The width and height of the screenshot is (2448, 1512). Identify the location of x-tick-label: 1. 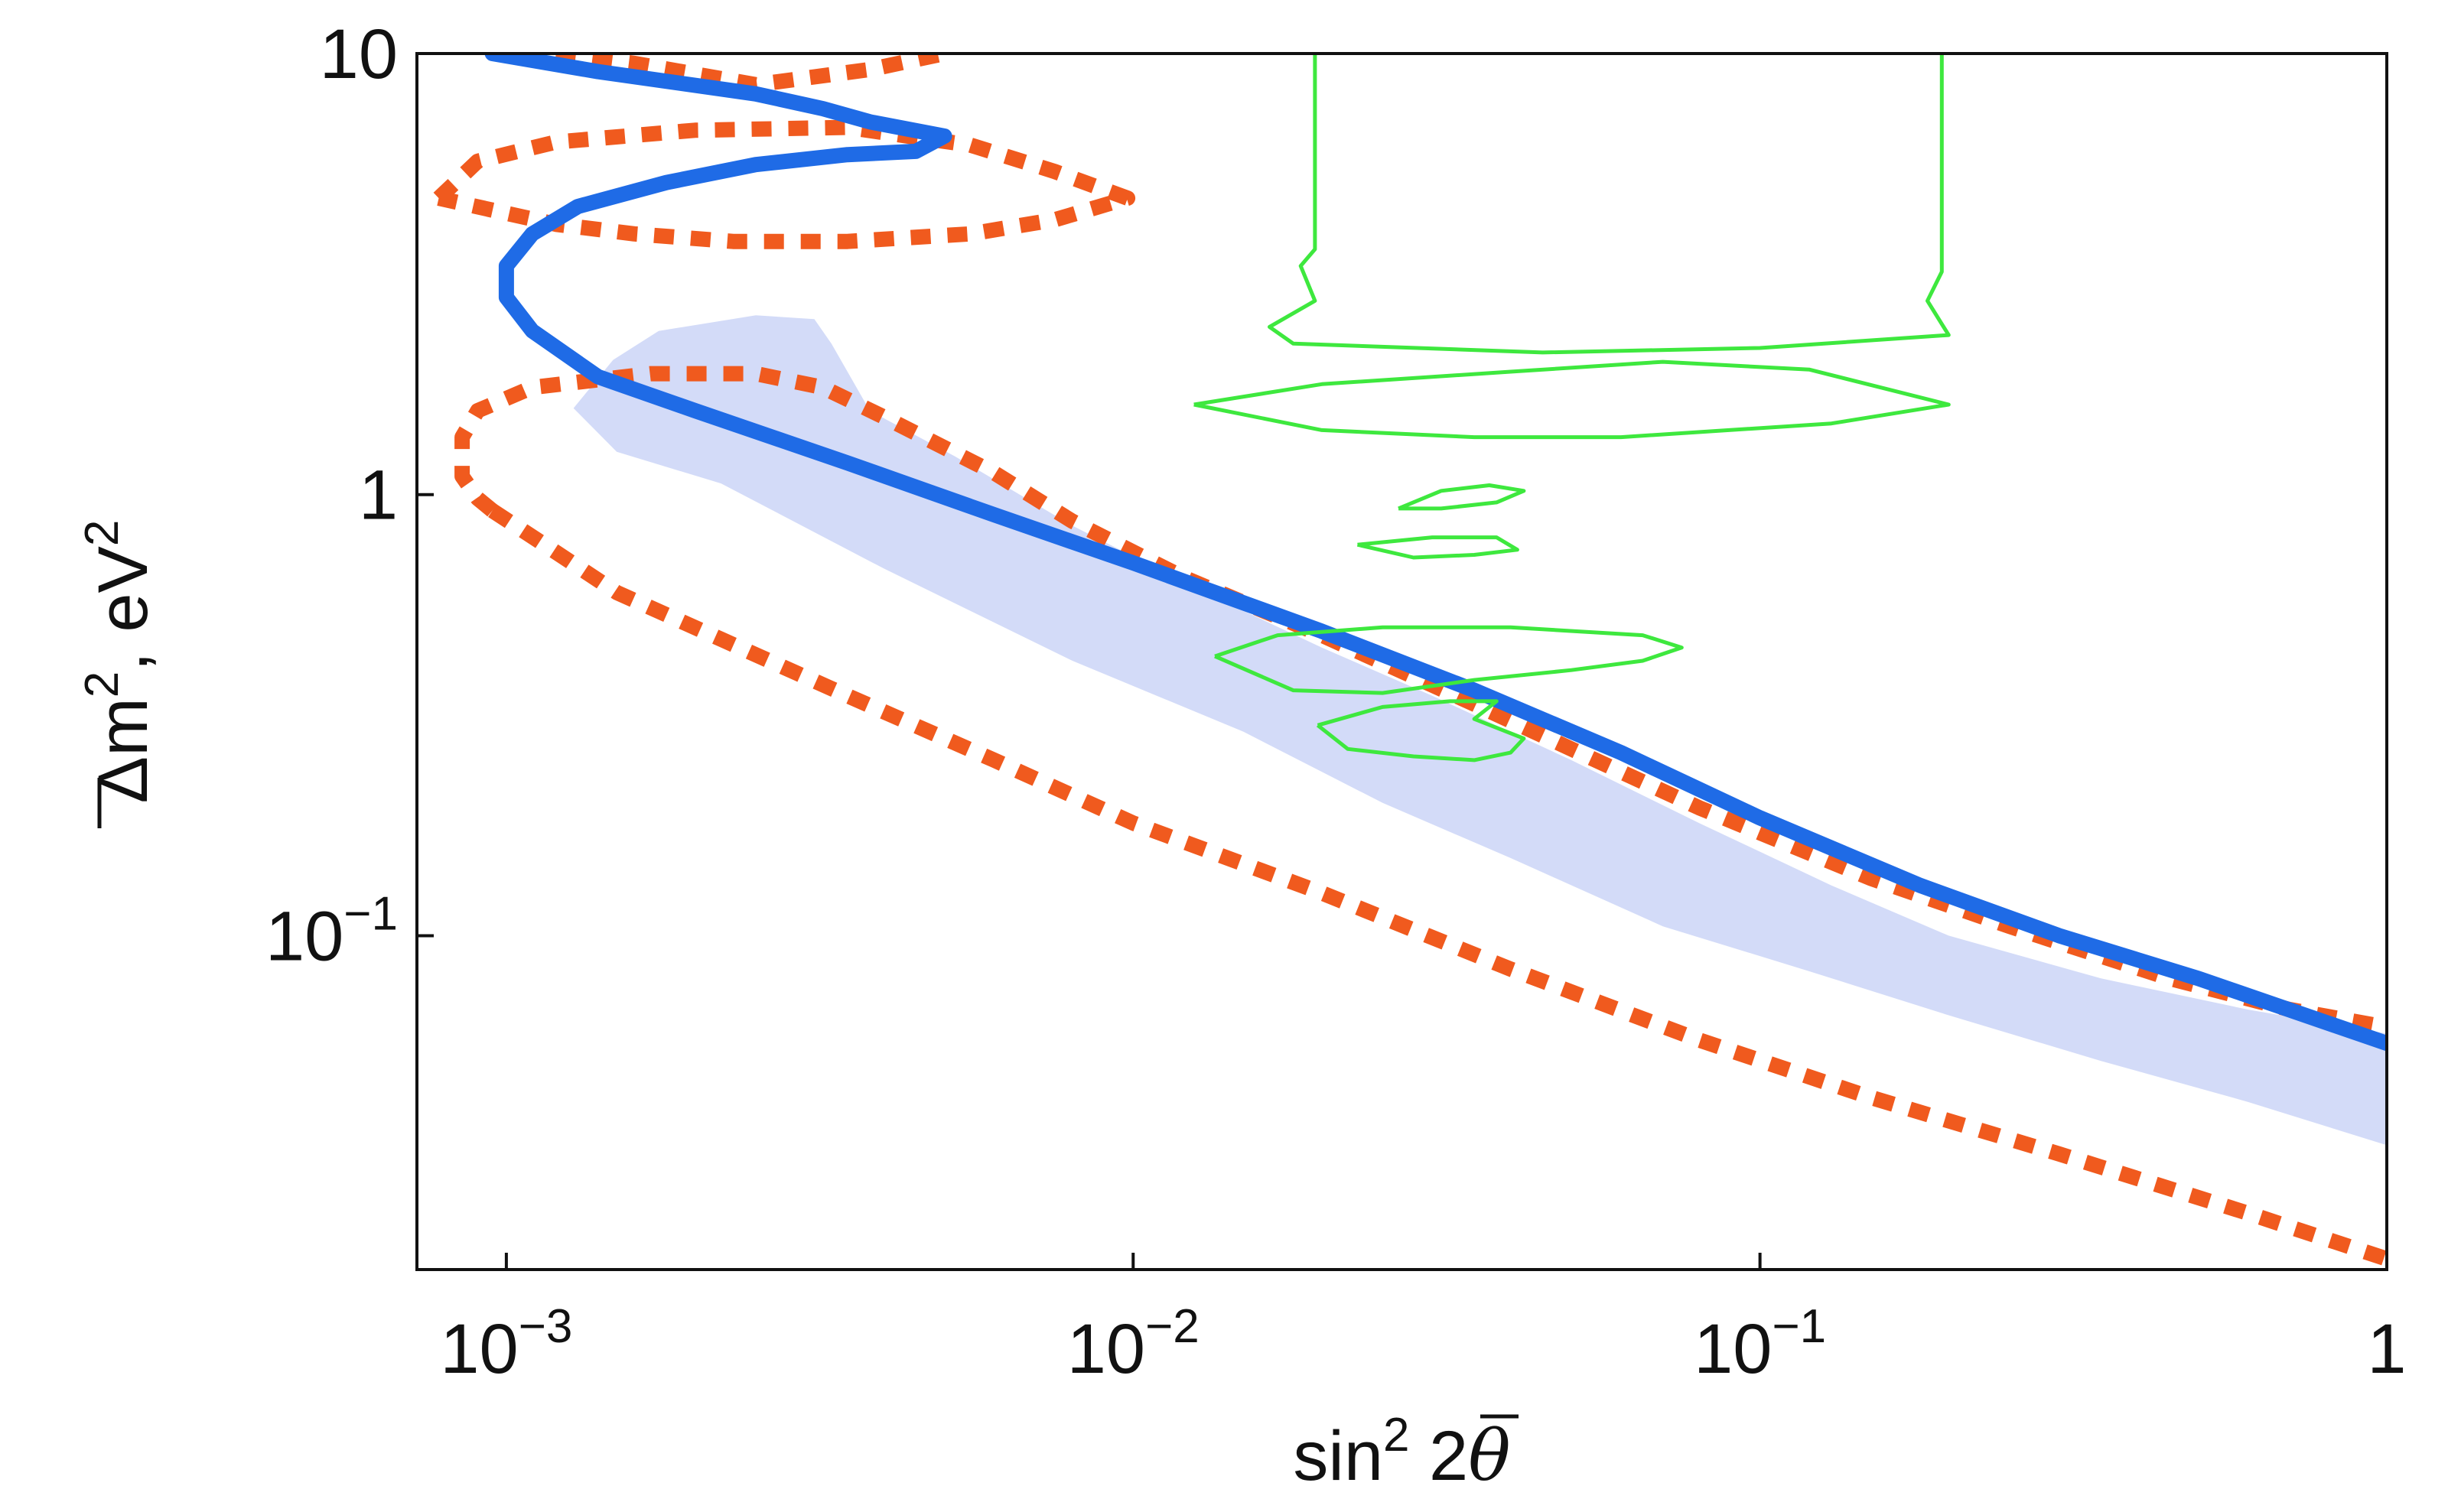
(2386, 1349).